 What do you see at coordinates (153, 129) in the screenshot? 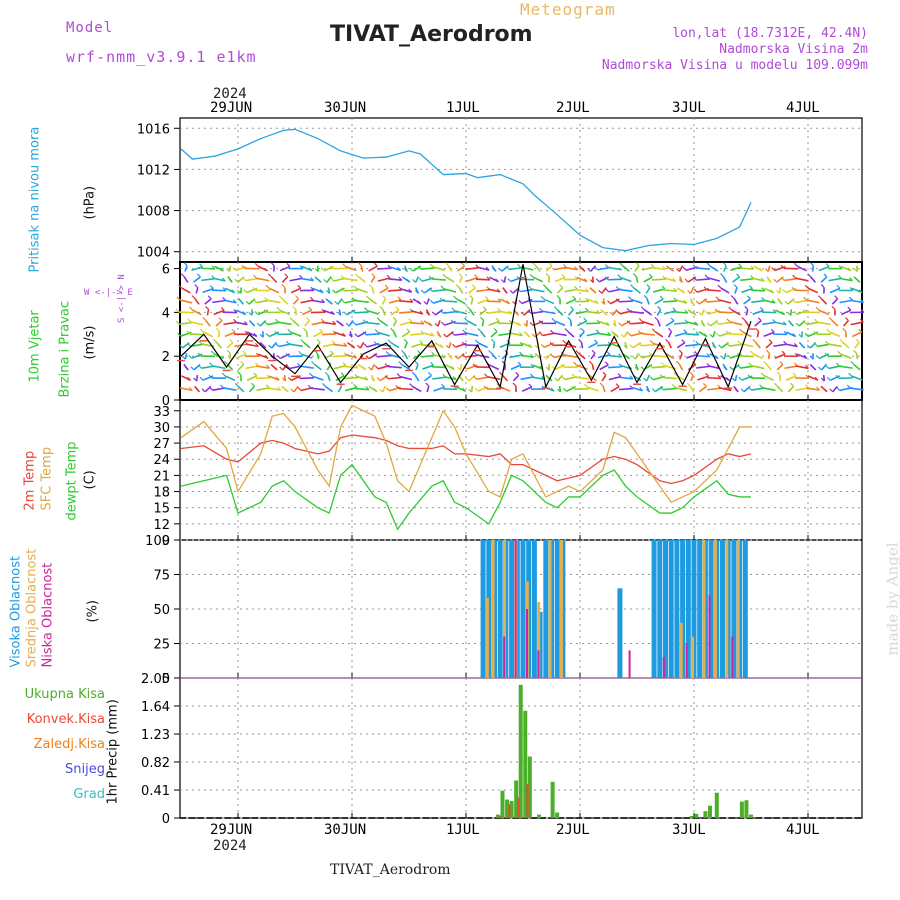
I see `y-tick-label: 1016` at bounding box center [153, 129].